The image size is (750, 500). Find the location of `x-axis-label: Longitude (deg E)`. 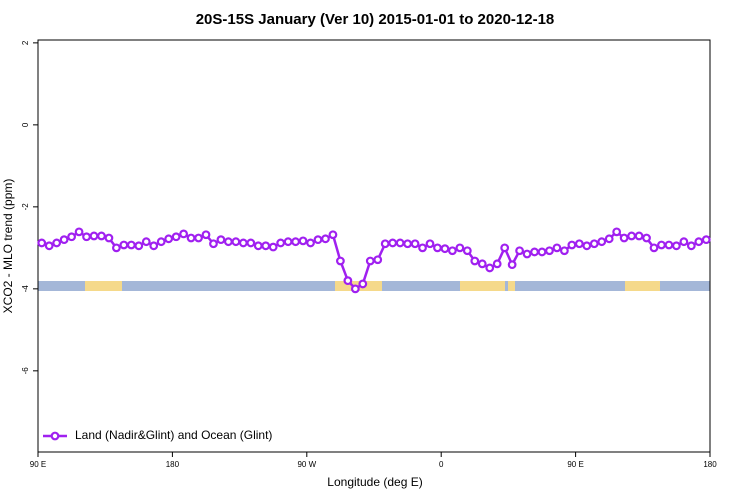

x-axis-label: Longitude (deg E) is located at coordinates (374, 482).